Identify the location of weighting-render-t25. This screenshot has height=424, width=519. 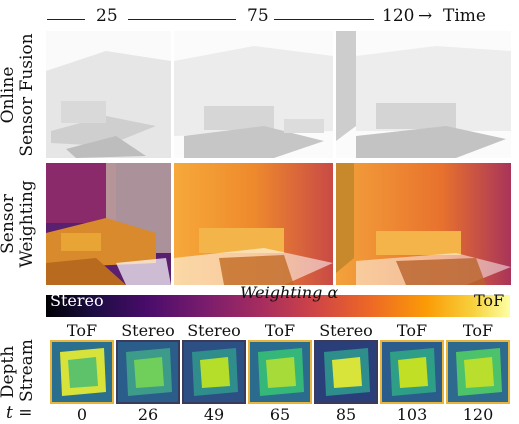
(108, 224).